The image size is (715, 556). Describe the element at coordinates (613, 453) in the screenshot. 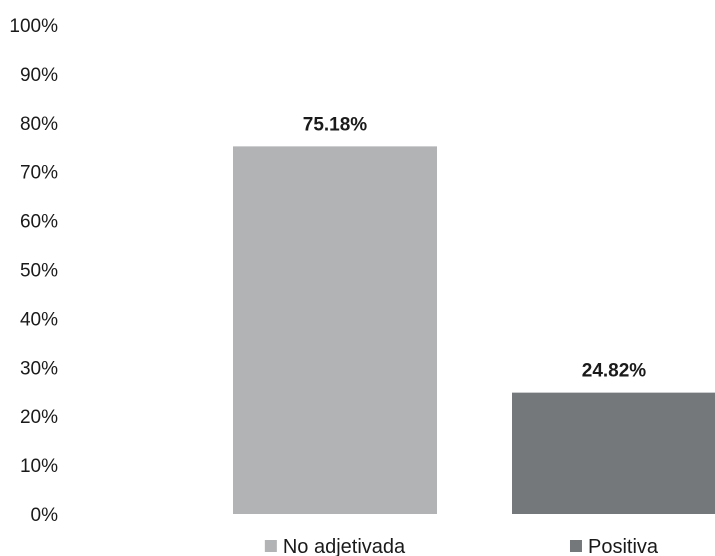

I see `bar-positiva` at that location.